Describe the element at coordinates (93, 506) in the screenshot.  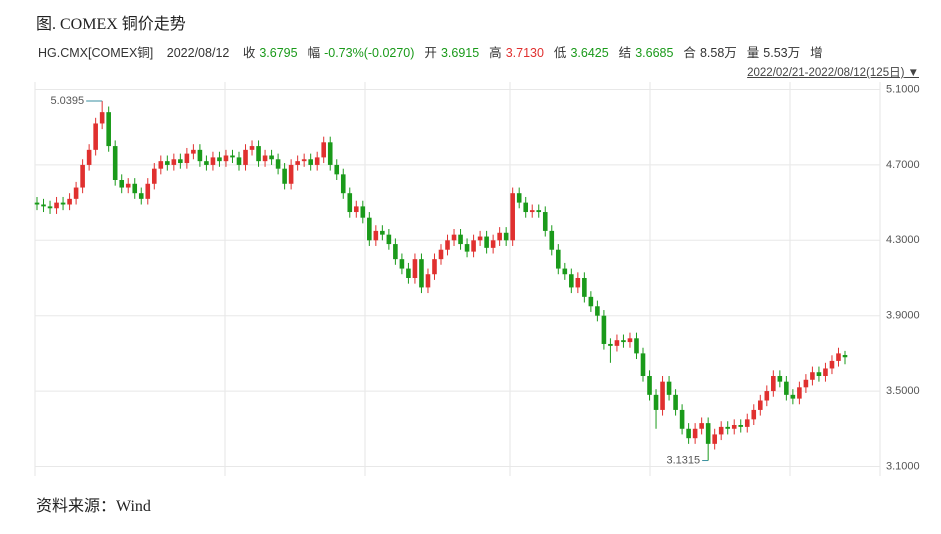
I see `source: 资料来源：Wind` at that location.